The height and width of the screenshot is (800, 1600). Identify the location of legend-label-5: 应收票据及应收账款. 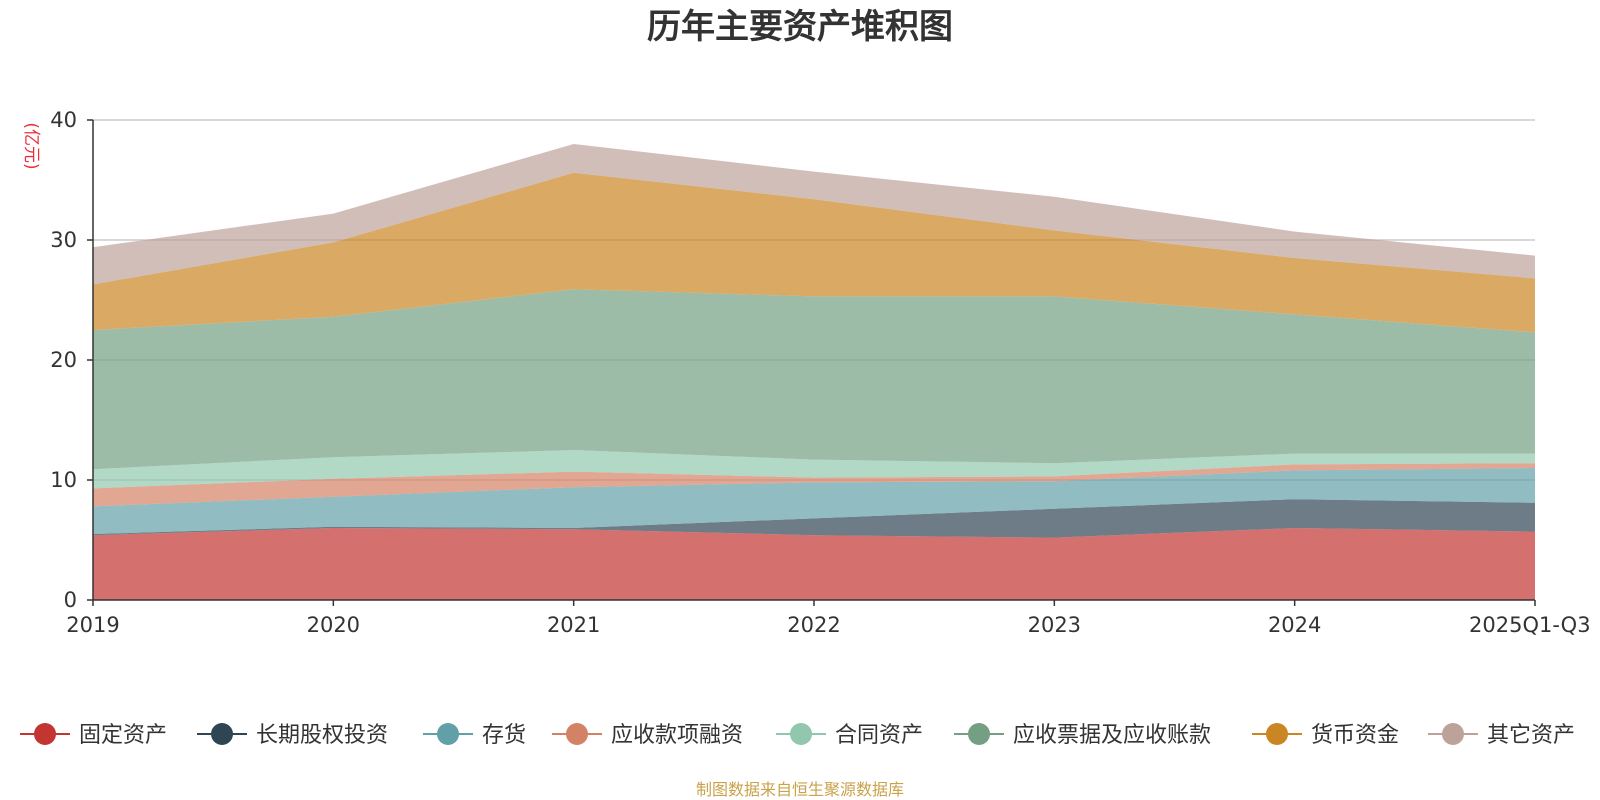
(1112, 735).